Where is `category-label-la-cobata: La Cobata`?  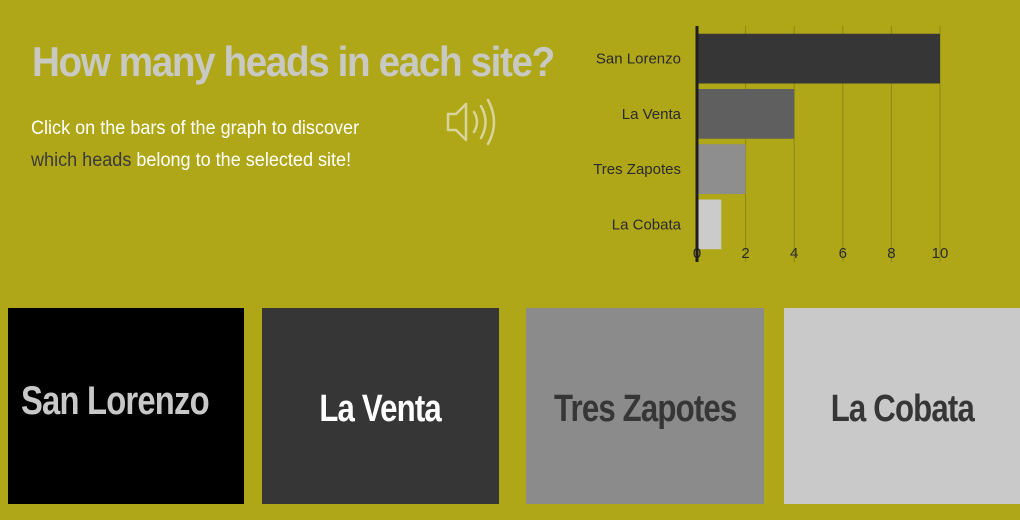
category-label-la-cobata: La Cobata is located at coordinates (647, 224).